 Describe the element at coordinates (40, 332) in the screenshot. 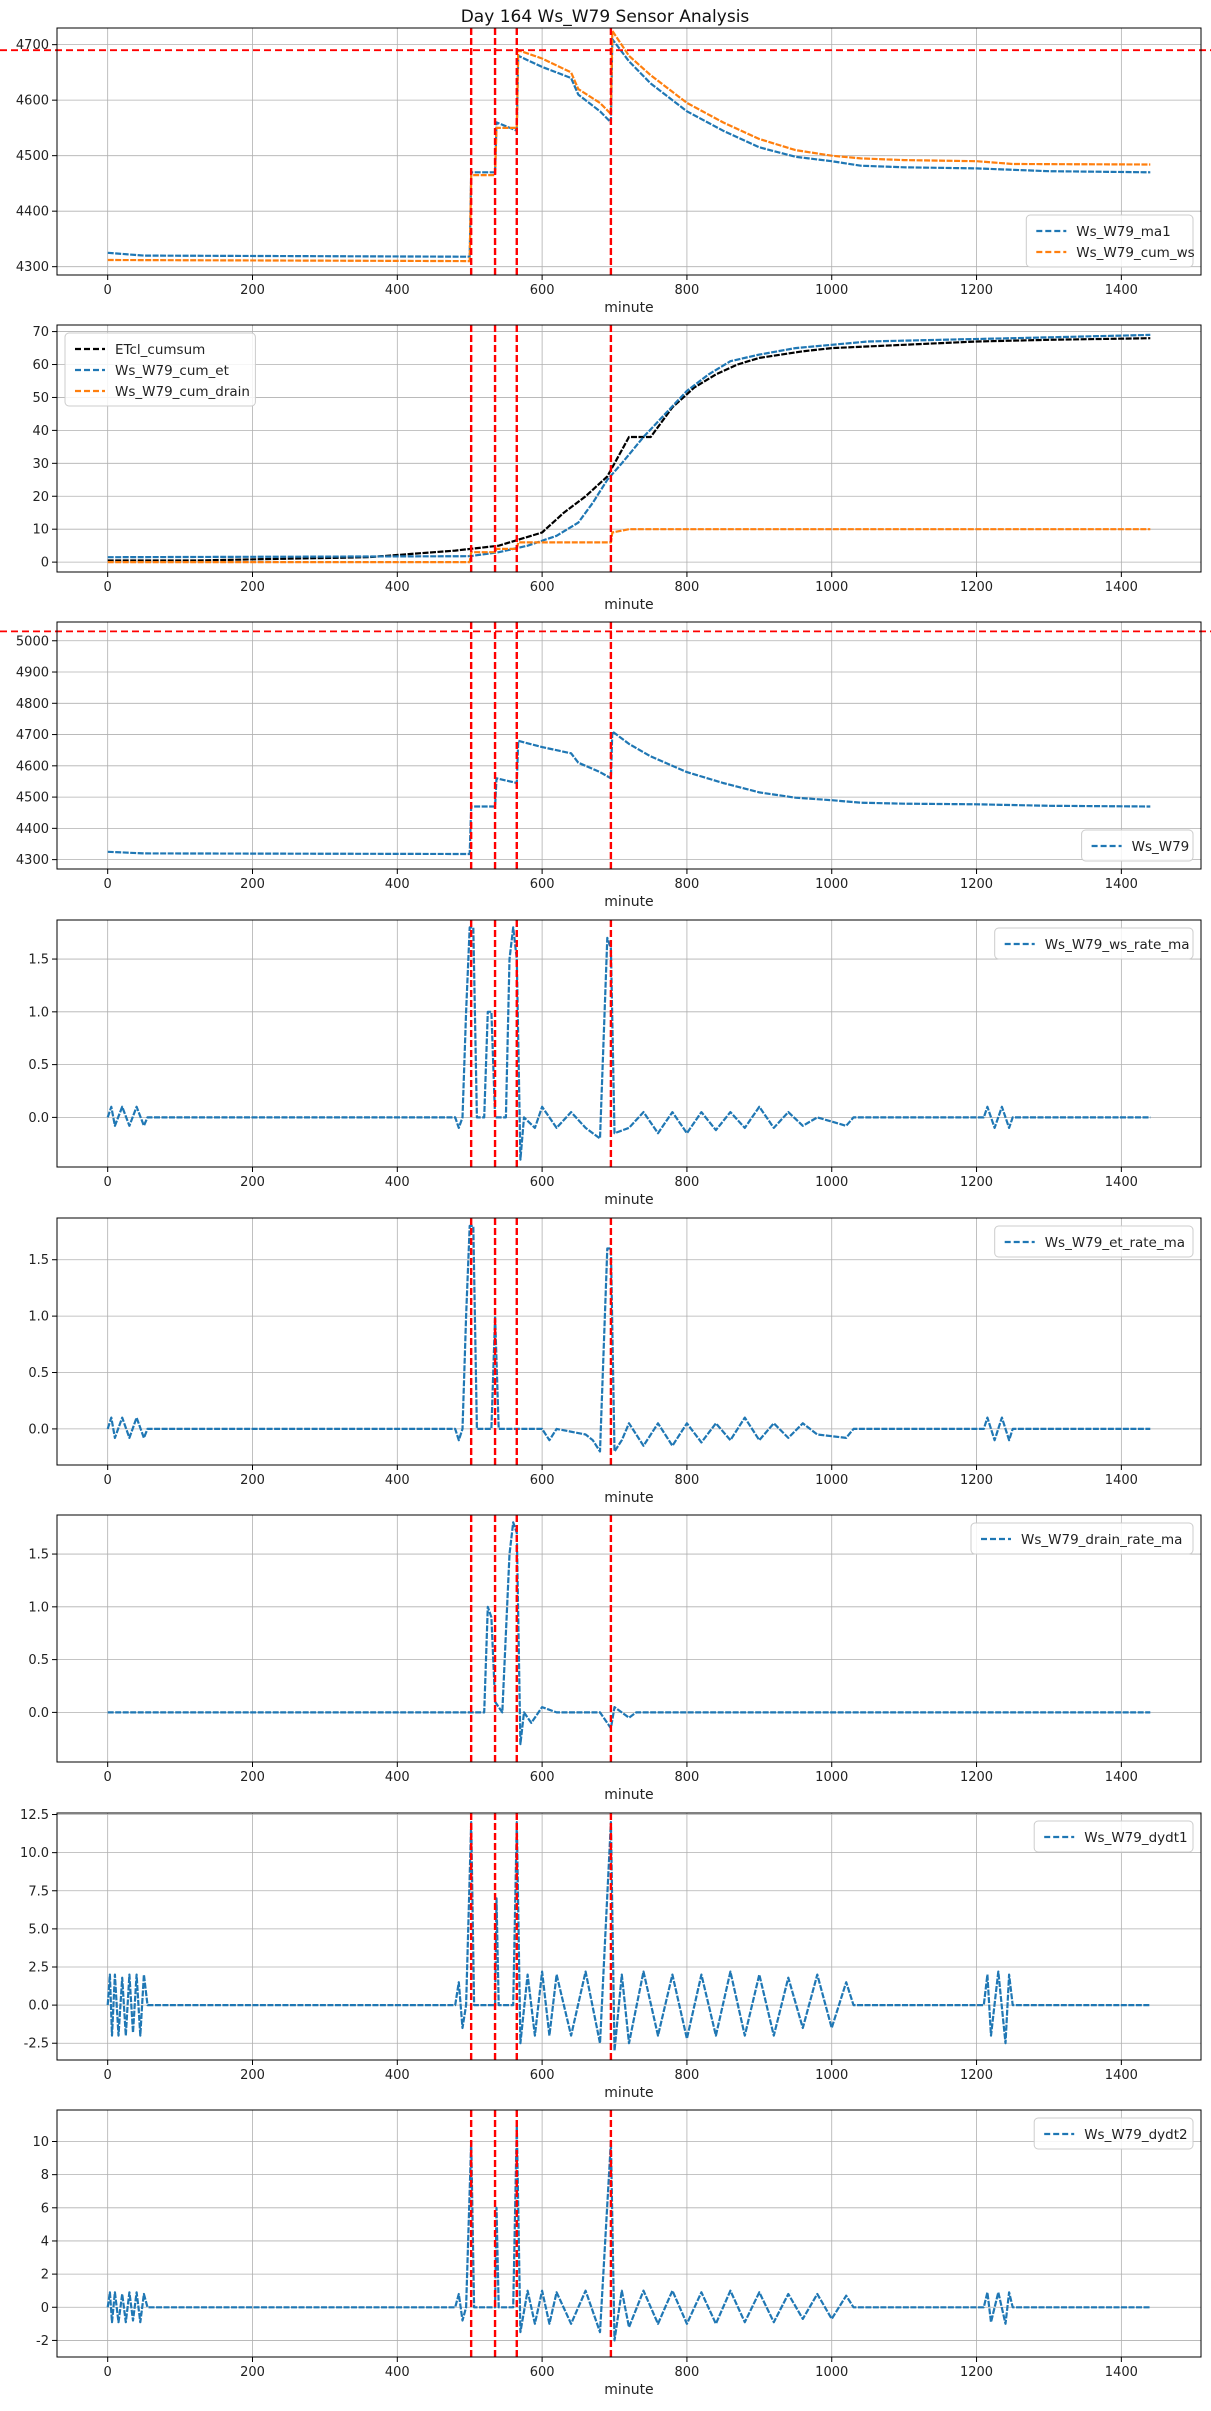

I see `y-tick-label: 70` at that location.